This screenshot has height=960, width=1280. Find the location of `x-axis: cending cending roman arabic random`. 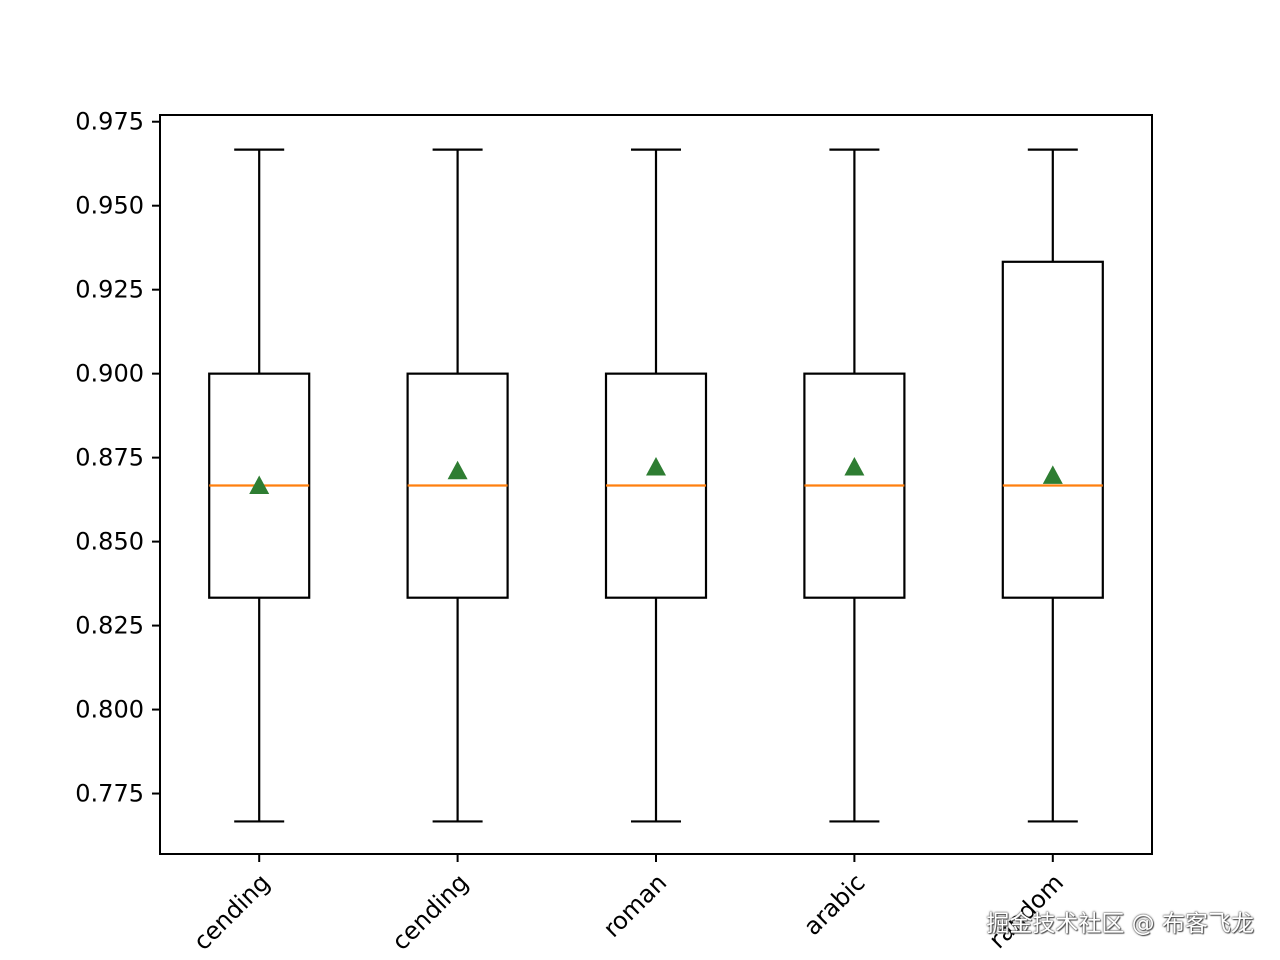

x-axis: cending cending roman arabic random is located at coordinates (628, 905).